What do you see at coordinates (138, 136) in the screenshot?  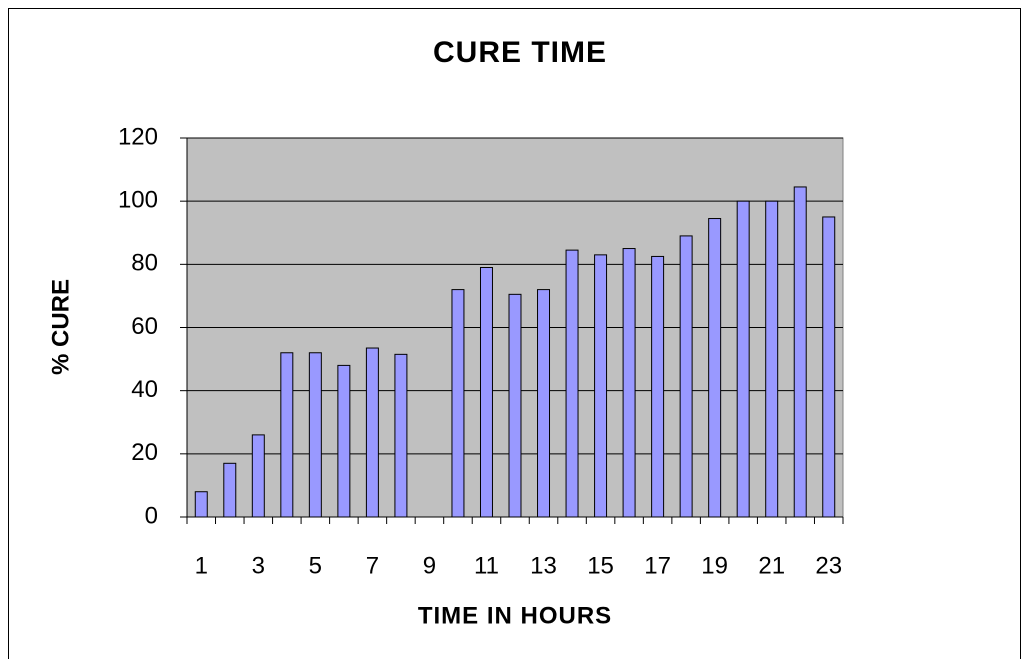 I see `y-tick-label: 120` at bounding box center [138, 136].